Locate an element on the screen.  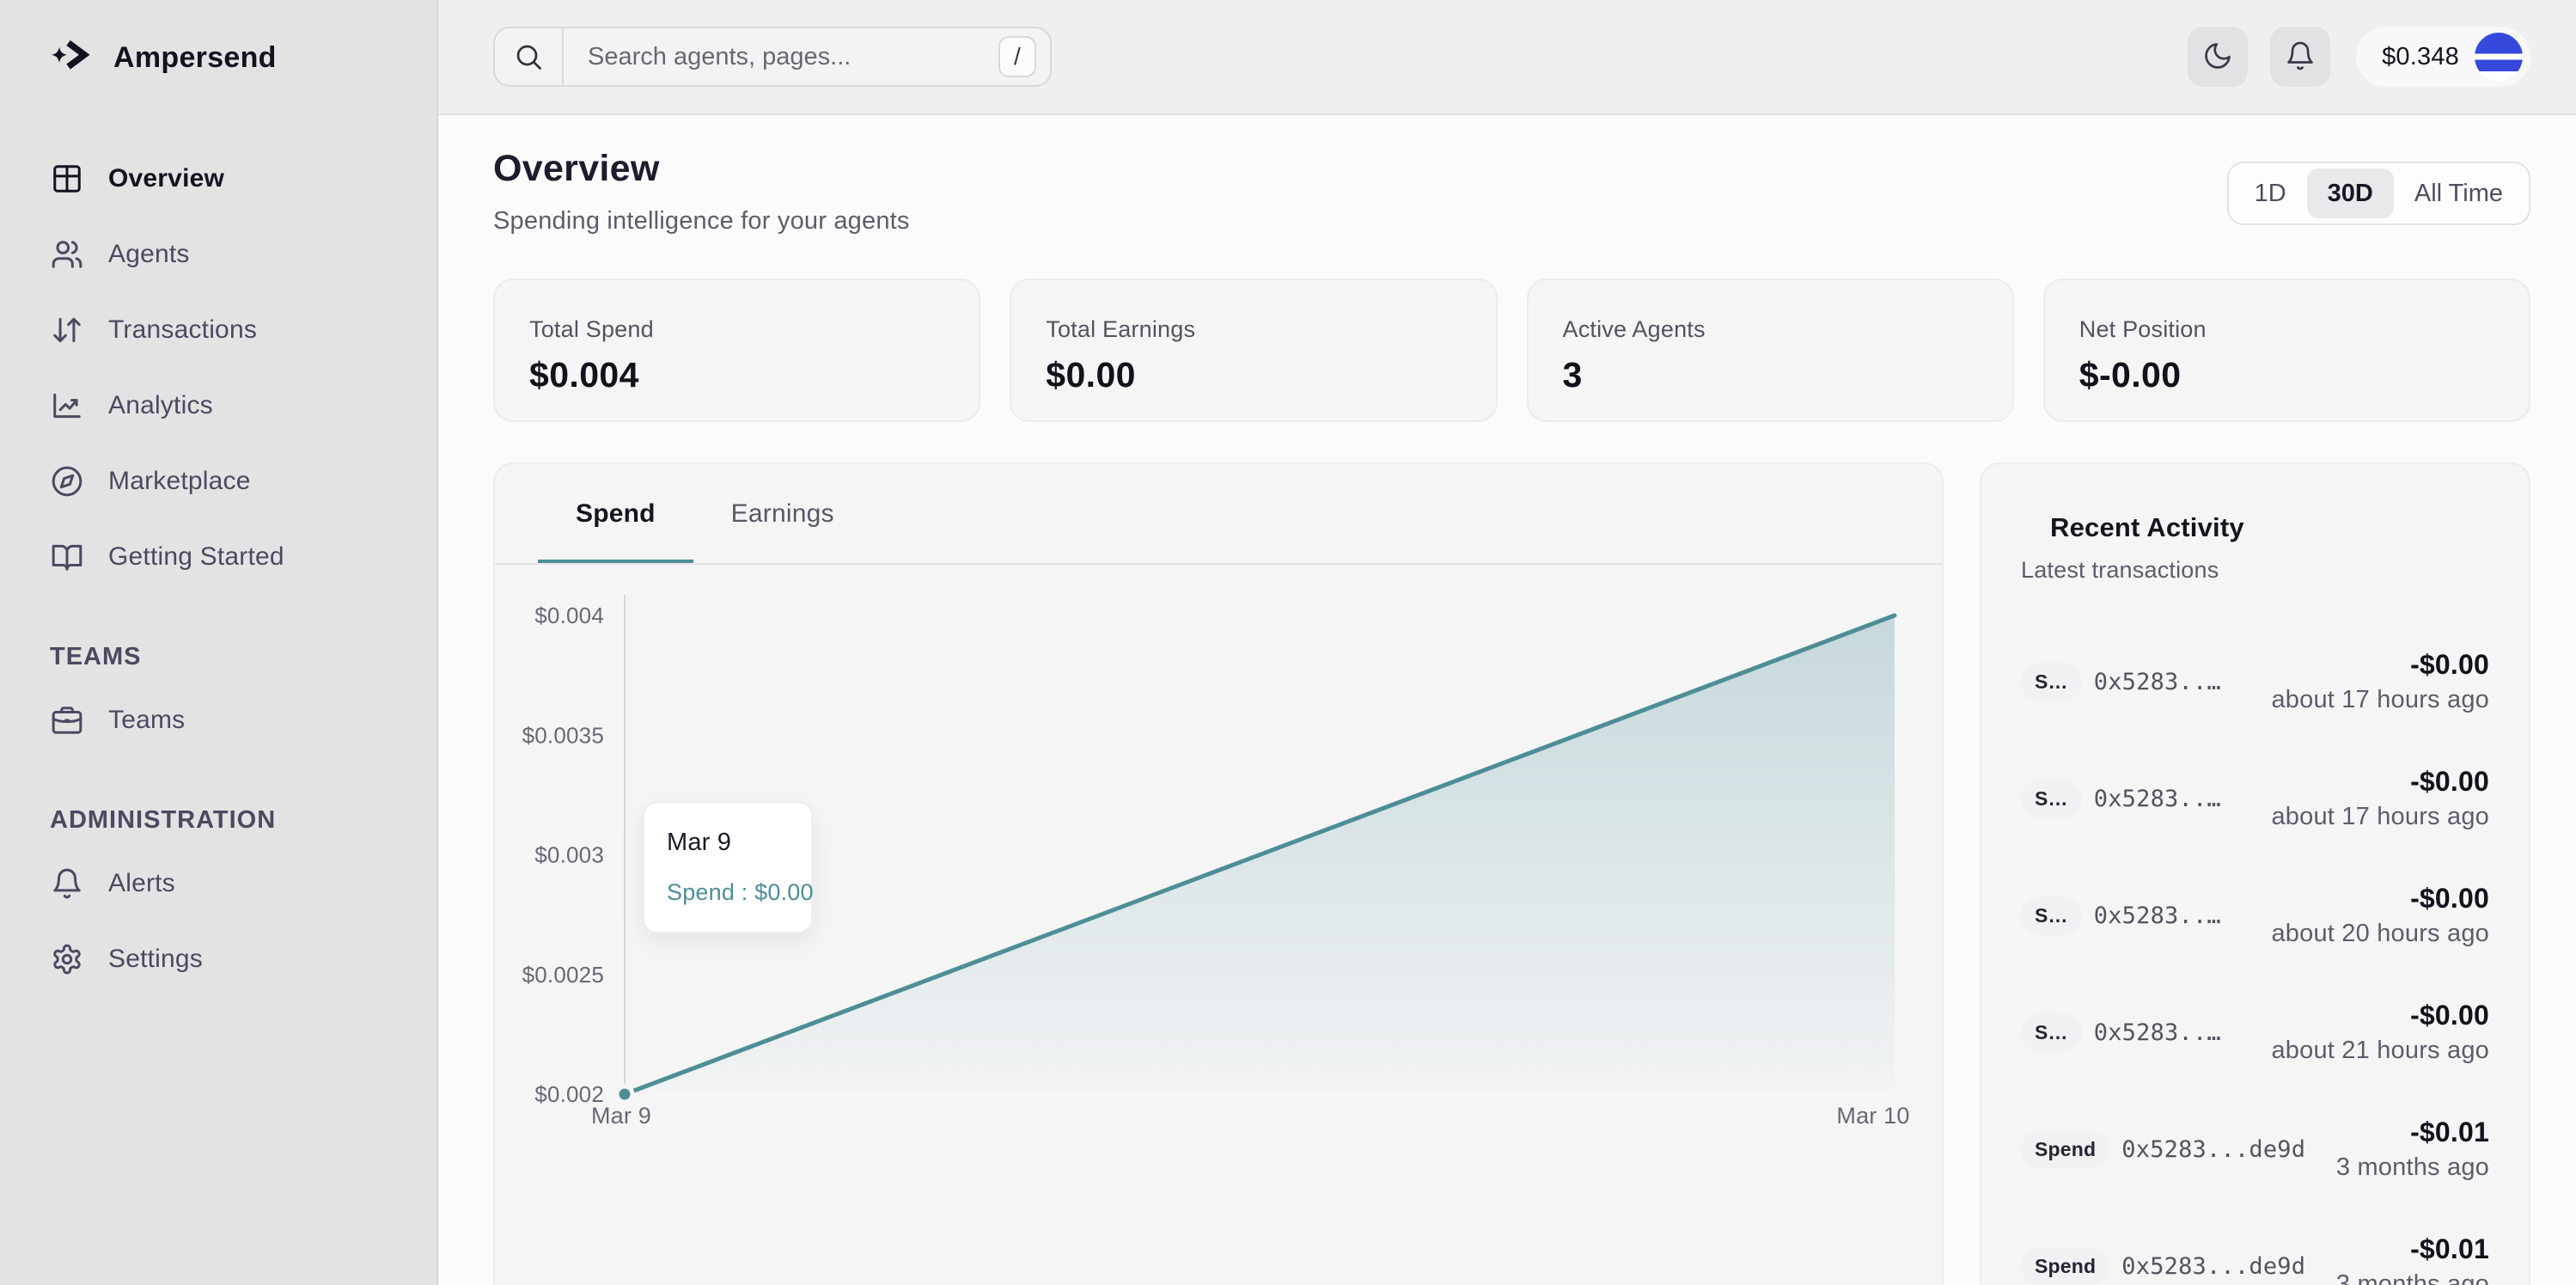
page-subtitle: Spending intelligence for your agents is located at coordinates (701, 221).